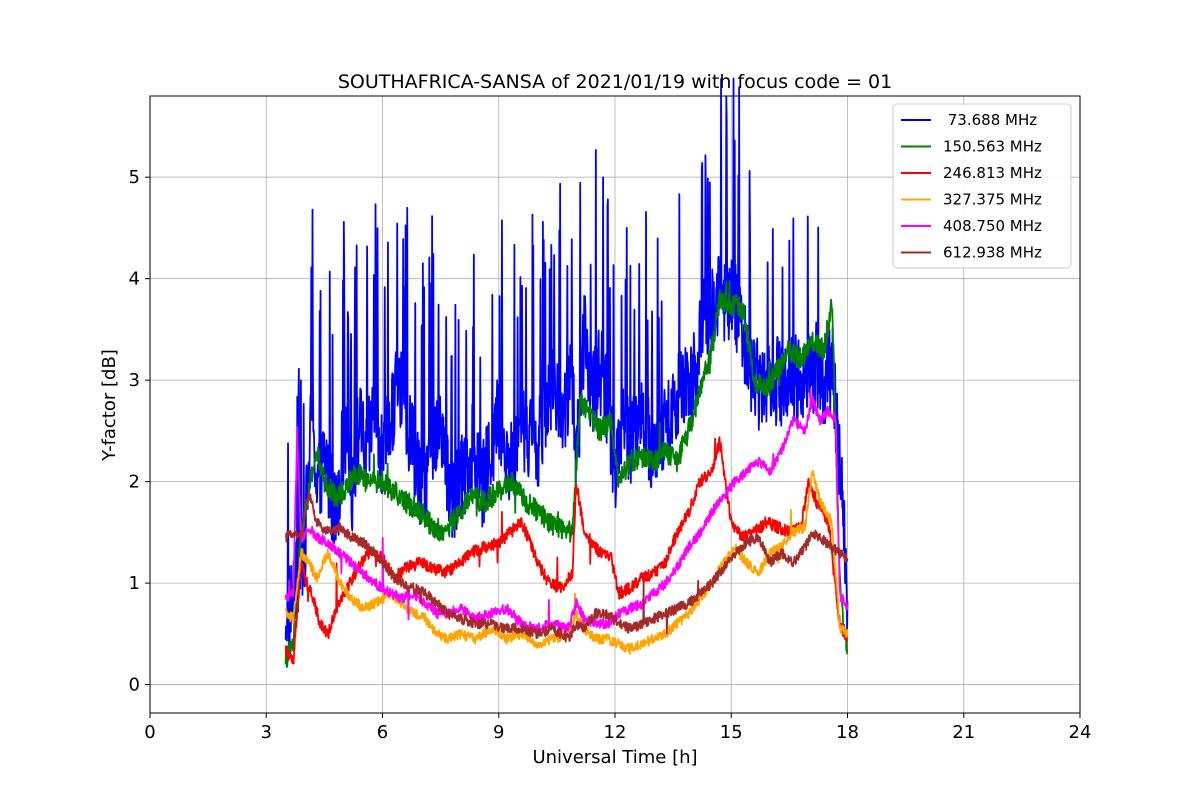 Image resolution: width=1200 pixels, height=800 pixels. I want to click on x-tick-label: 0, so click(149, 732).